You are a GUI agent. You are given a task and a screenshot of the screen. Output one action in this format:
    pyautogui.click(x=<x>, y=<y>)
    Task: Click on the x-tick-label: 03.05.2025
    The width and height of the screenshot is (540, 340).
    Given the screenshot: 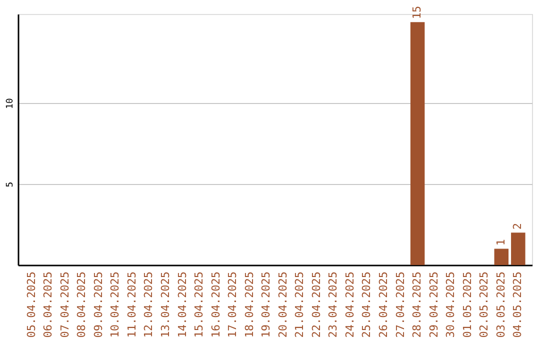 What is the action you would take?
    pyautogui.click(x=501, y=305)
    